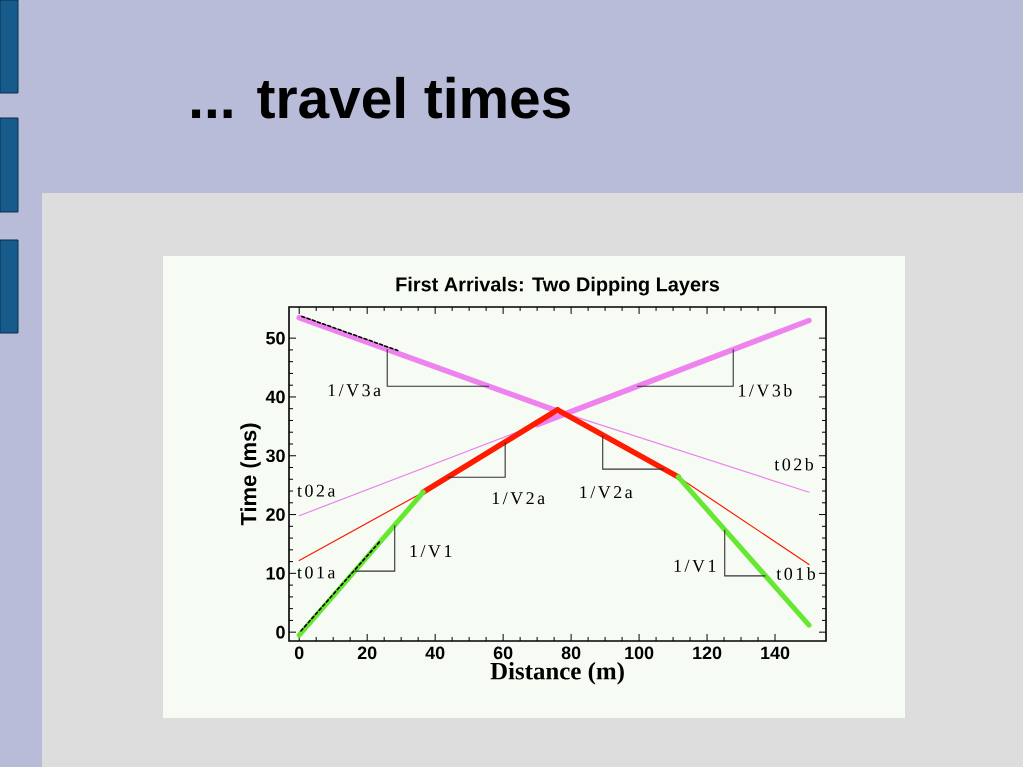 This screenshot has height=767, width=1023. Describe the element at coordinates (275, 573) in the screenshot. I see `y-tick-label: 10` at that location.